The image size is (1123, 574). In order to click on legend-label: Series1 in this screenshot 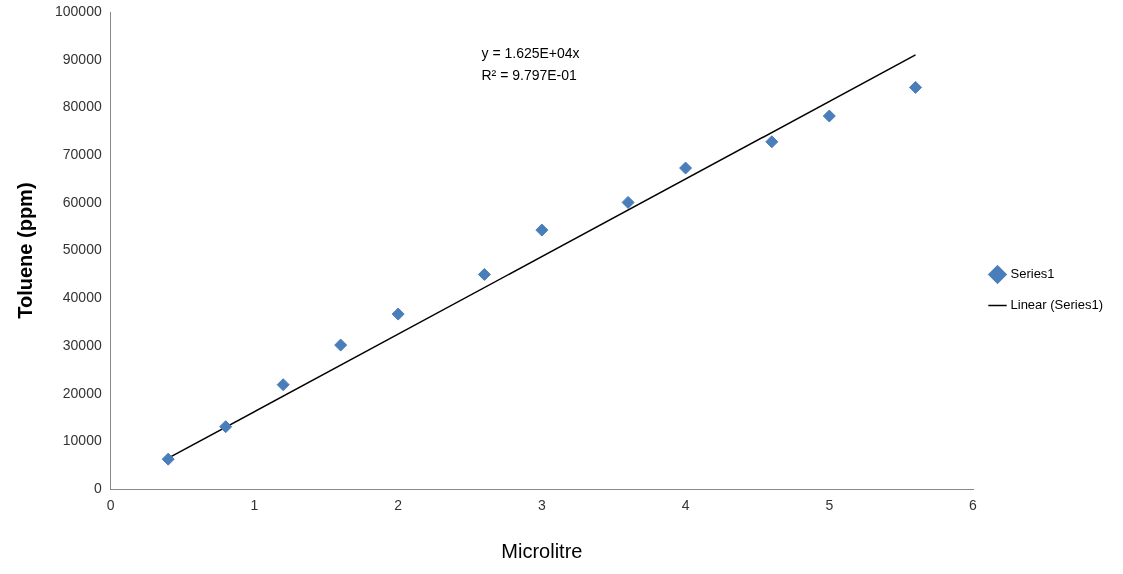, I will do `click(1032, 274)`.